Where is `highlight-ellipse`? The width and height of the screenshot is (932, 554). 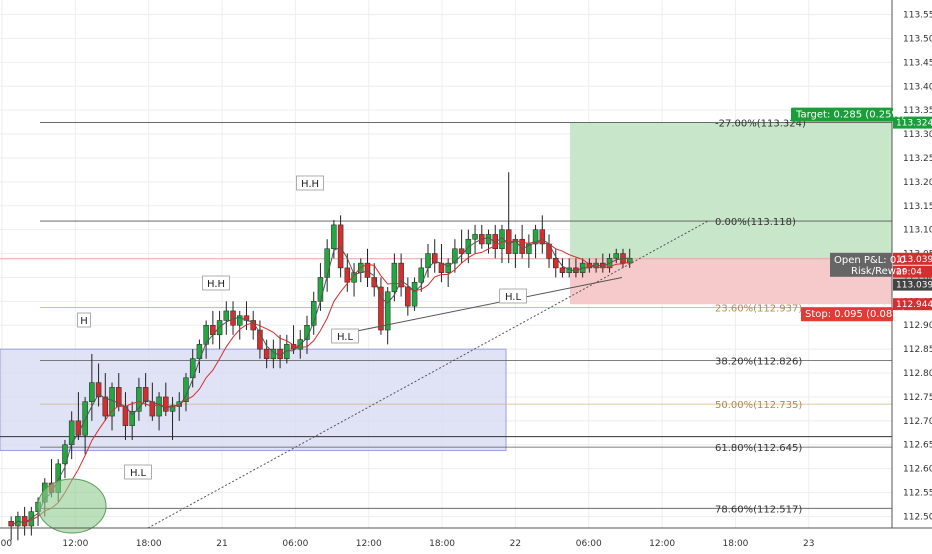
highlight-ellipse is located at coordinates (72, 506).